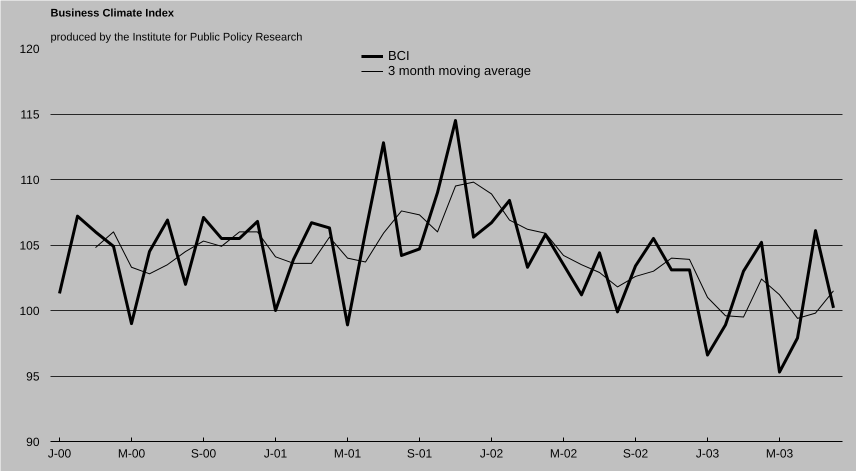 The image size is (856, 471). Describe the element at coordinates (564, 453) in the screenshot. I see `x-tick-label: M-02` at that location.